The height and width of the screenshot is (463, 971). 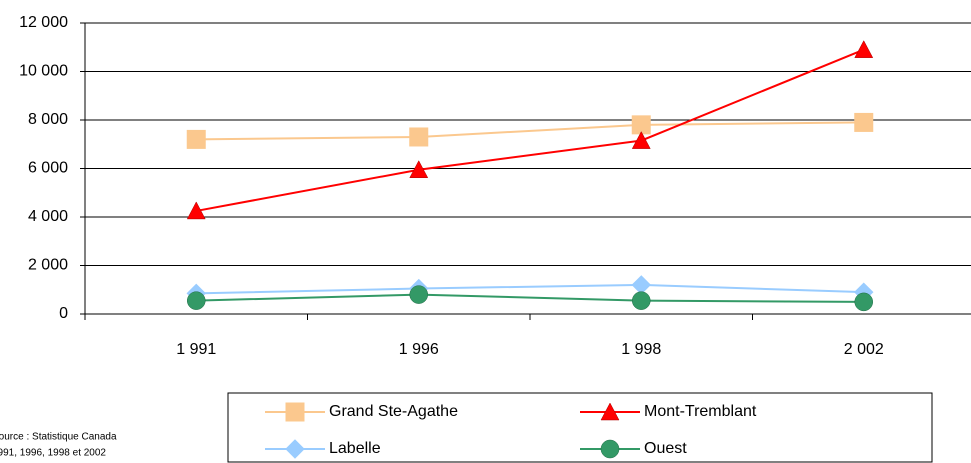 What do you see at coordinates (63, 313) in the screenshot?
I see `y-tick-label: 0` at bounding box center [63, 313].